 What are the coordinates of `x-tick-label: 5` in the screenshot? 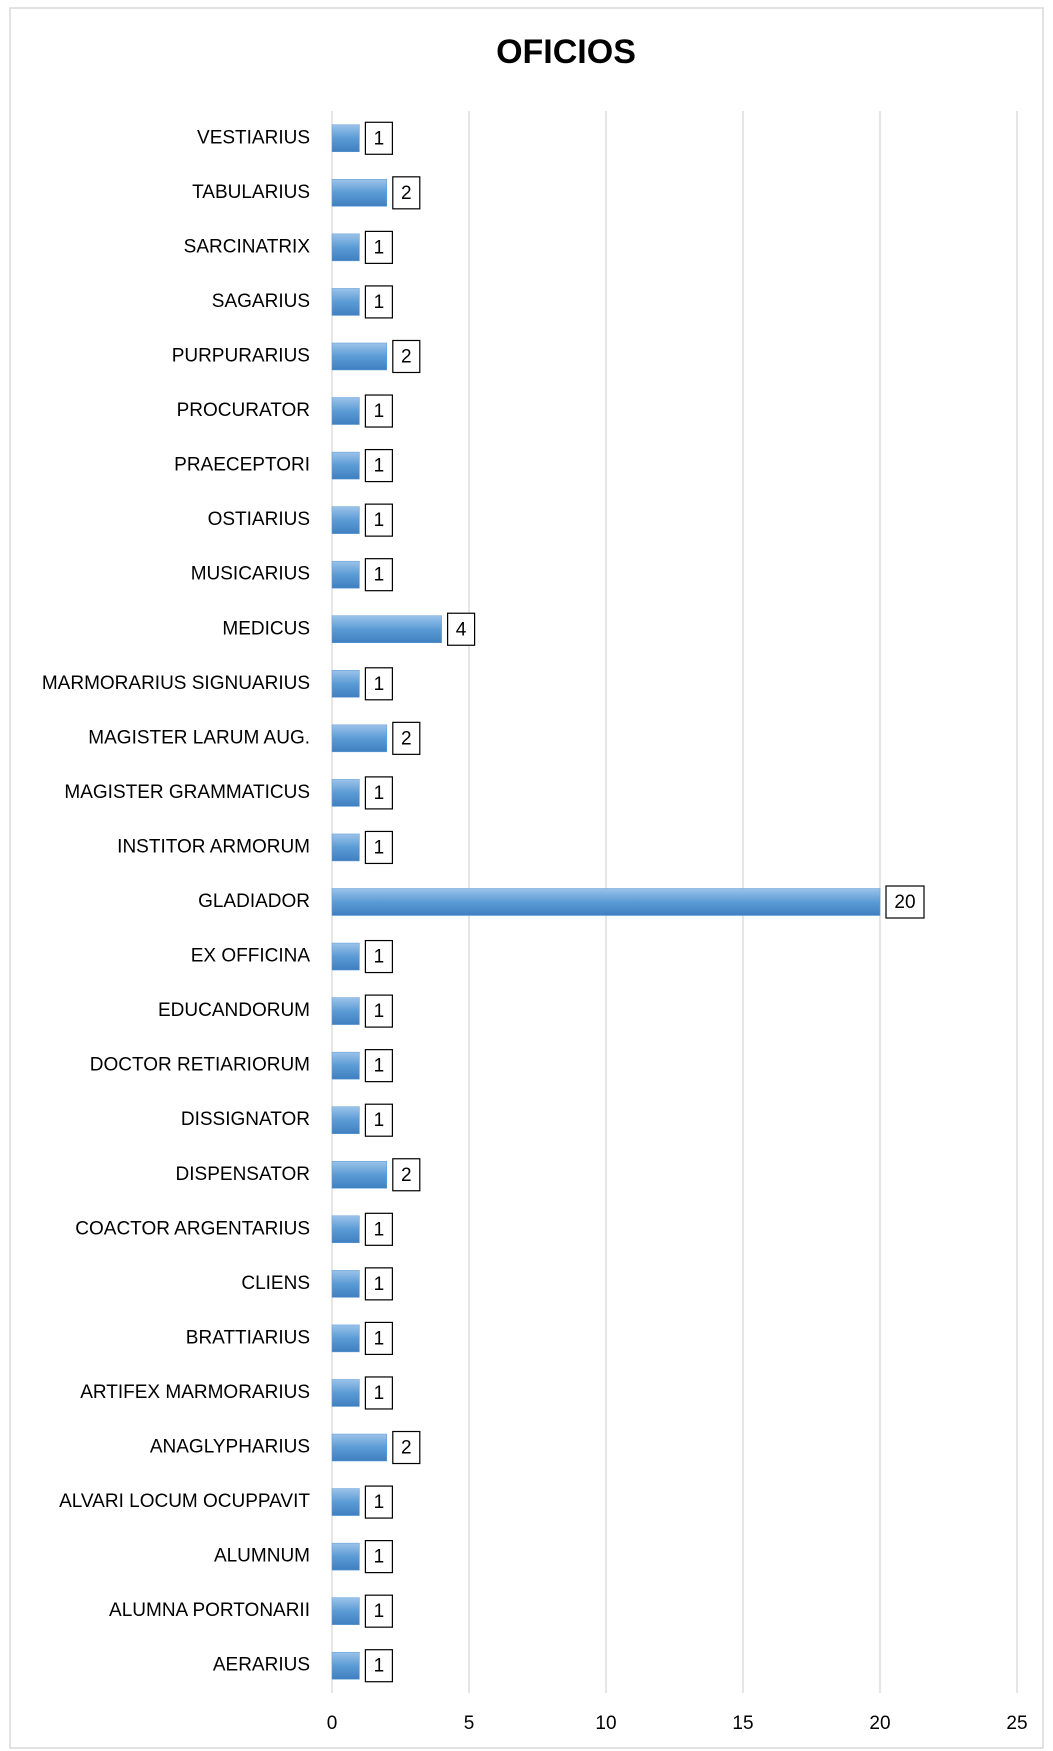 It's located at (469, 1723).